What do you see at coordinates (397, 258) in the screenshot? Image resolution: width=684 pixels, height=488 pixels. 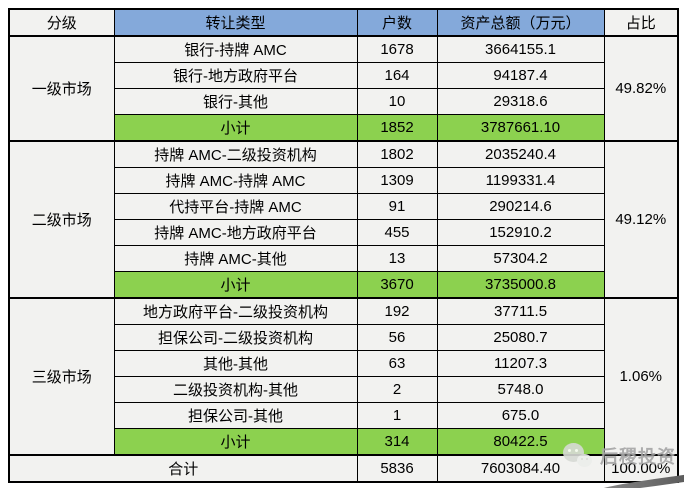 I see `count-cell: 13` at bounding box center [397, 258].